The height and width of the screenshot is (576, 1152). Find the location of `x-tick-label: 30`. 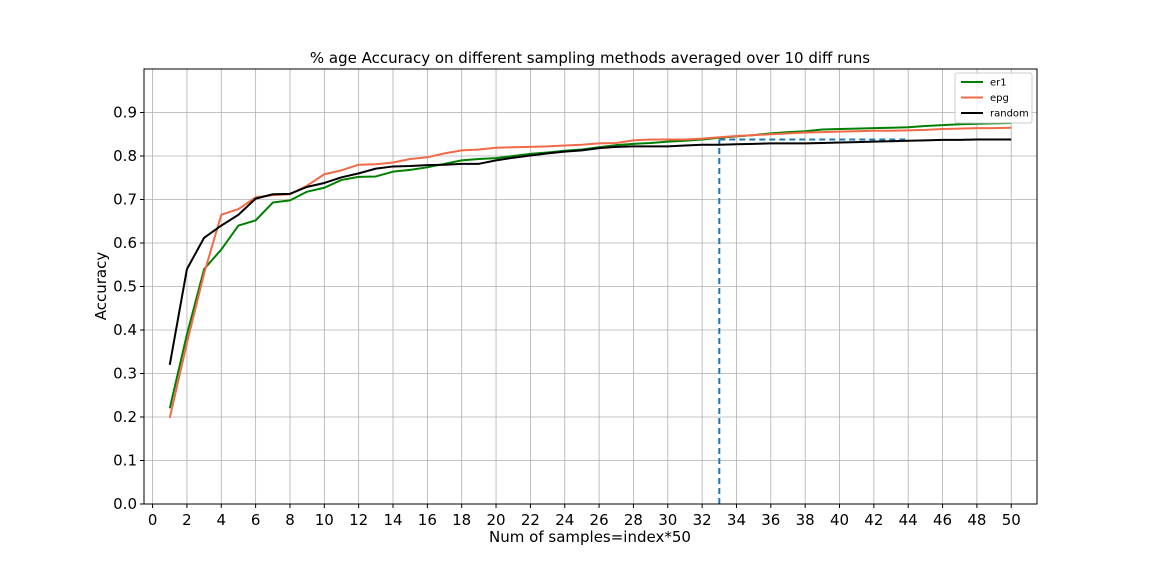

x-tick-label: 30 is located at coordinates (667, 520).